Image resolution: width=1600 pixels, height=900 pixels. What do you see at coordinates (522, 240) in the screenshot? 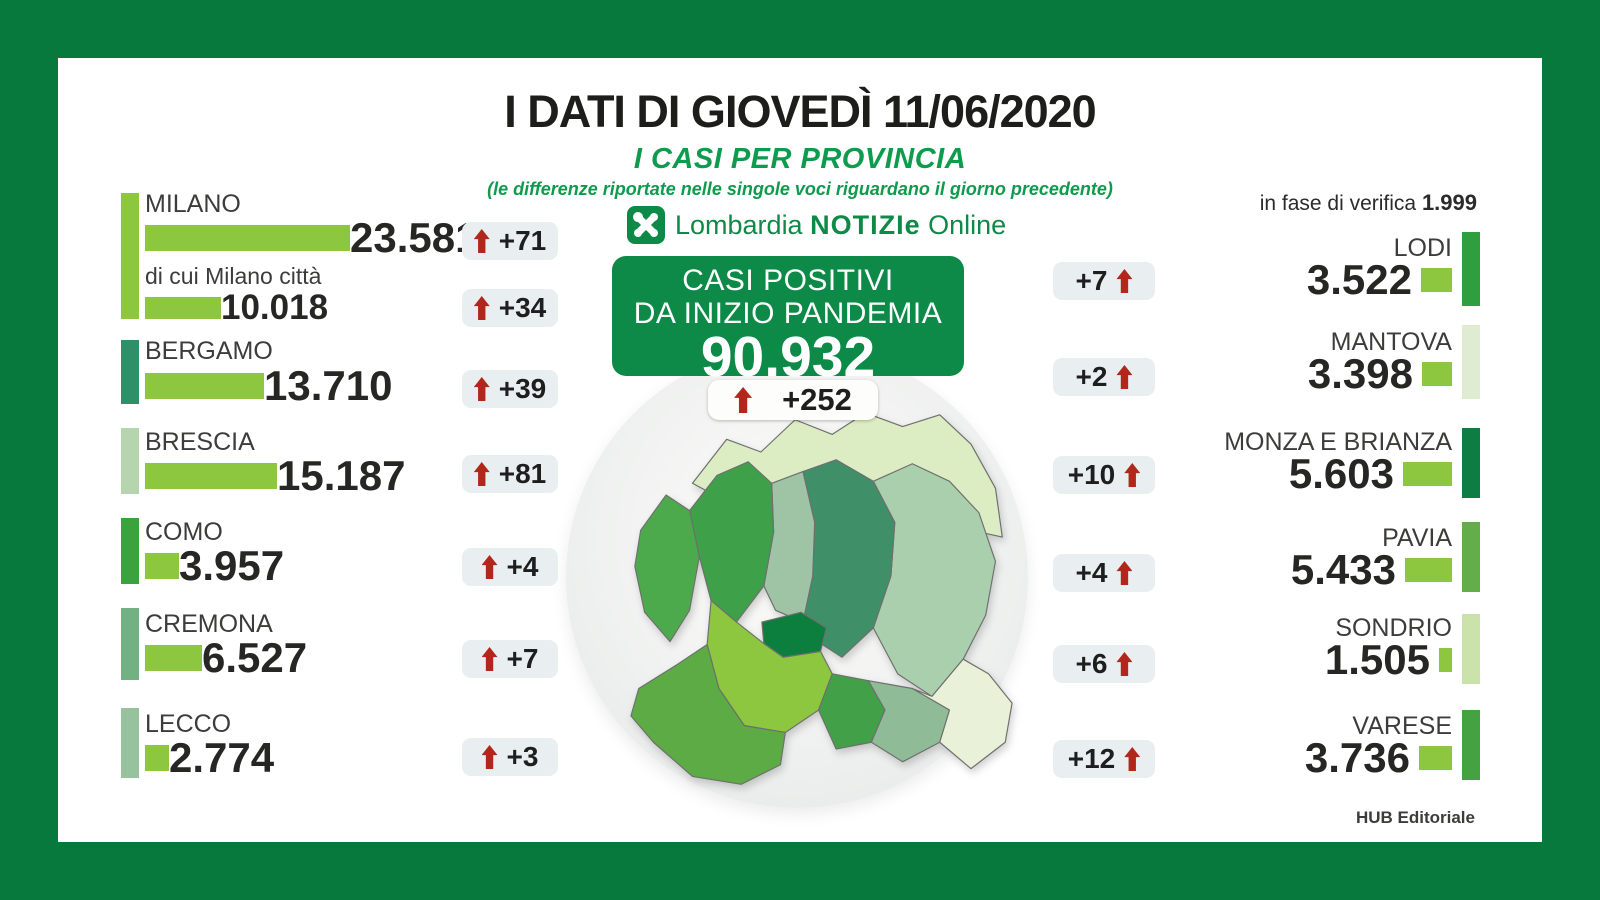
I see `delta-value-milano: +71` at bounding box center [522, 240].